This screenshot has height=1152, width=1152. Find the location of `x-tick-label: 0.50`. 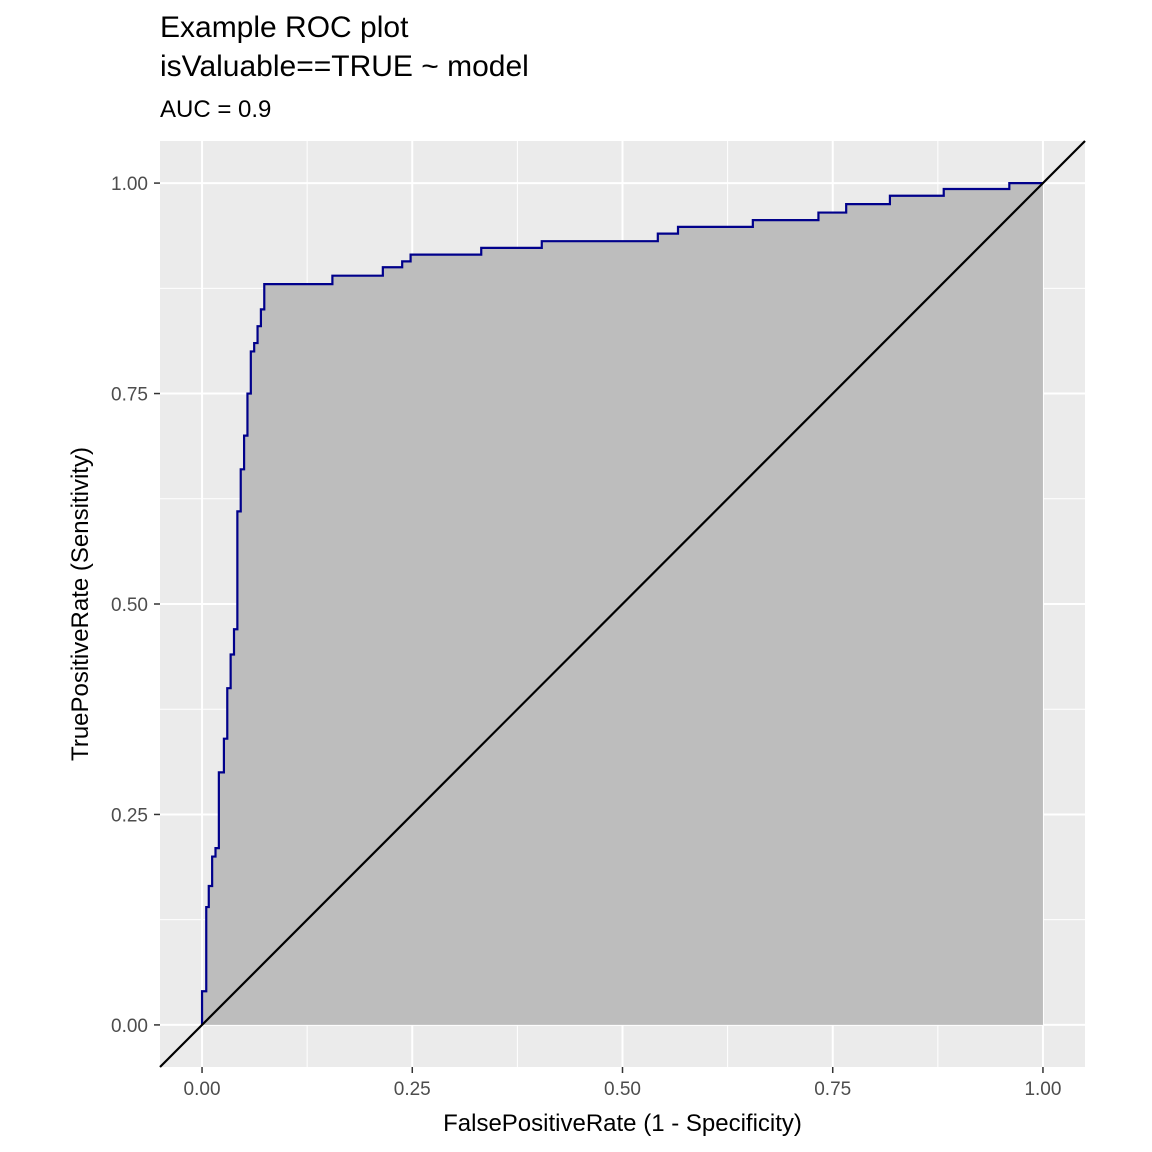

x-tick-label: 0.50 is located at coordinates (622, 1089).